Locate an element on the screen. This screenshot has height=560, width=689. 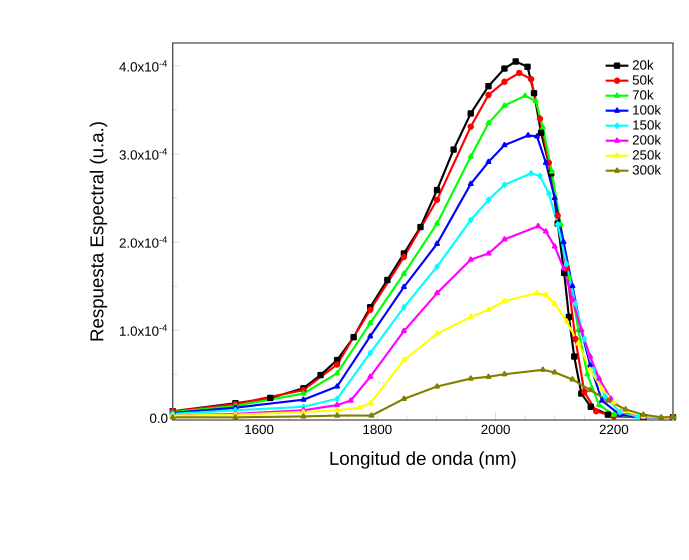
legend-label: 150k is located at coordinates (647, 125).